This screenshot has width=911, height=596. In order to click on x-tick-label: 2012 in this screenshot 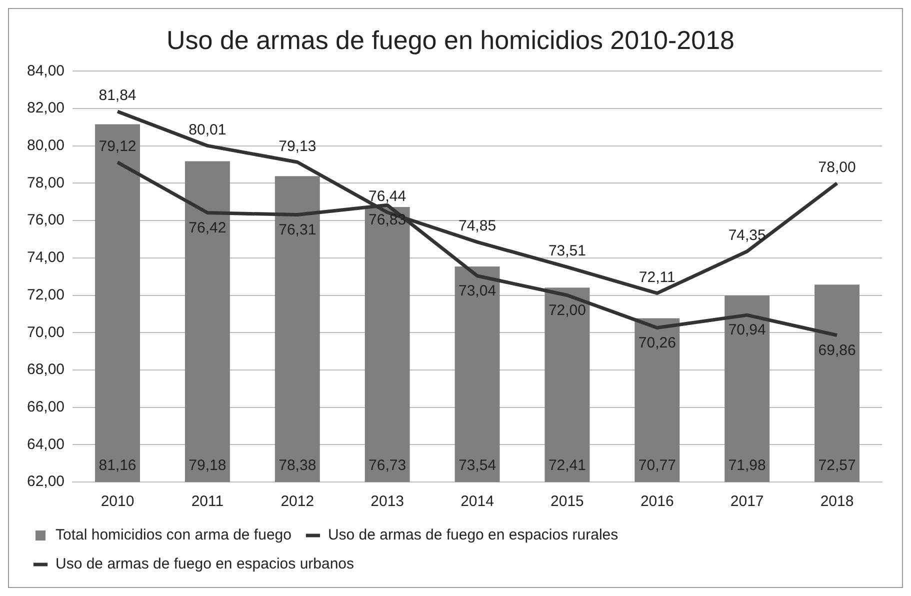, I will do `click(297, 501)`.